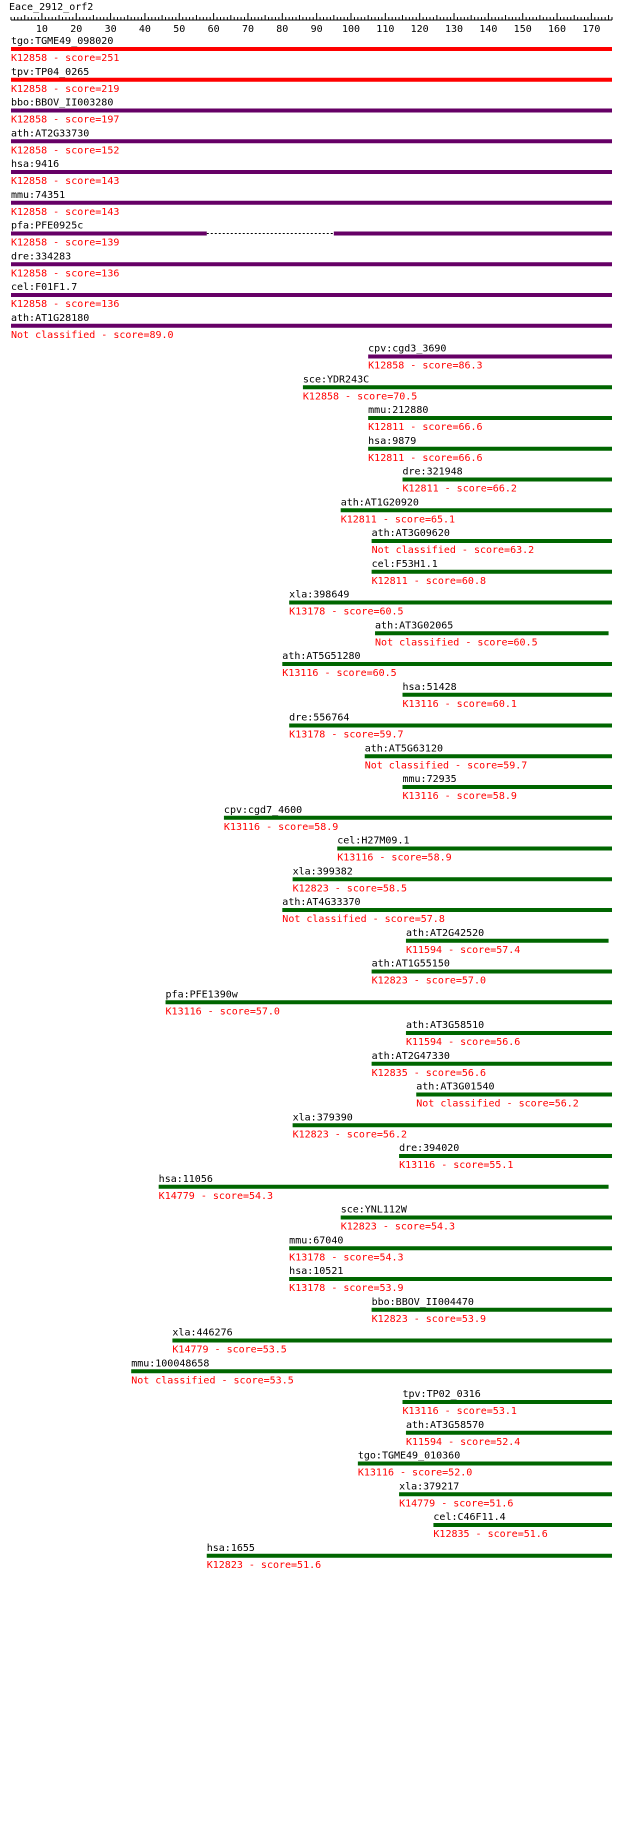  I want to click on hit-annotation: K14779 - score=51.6, so click(456, 1503).